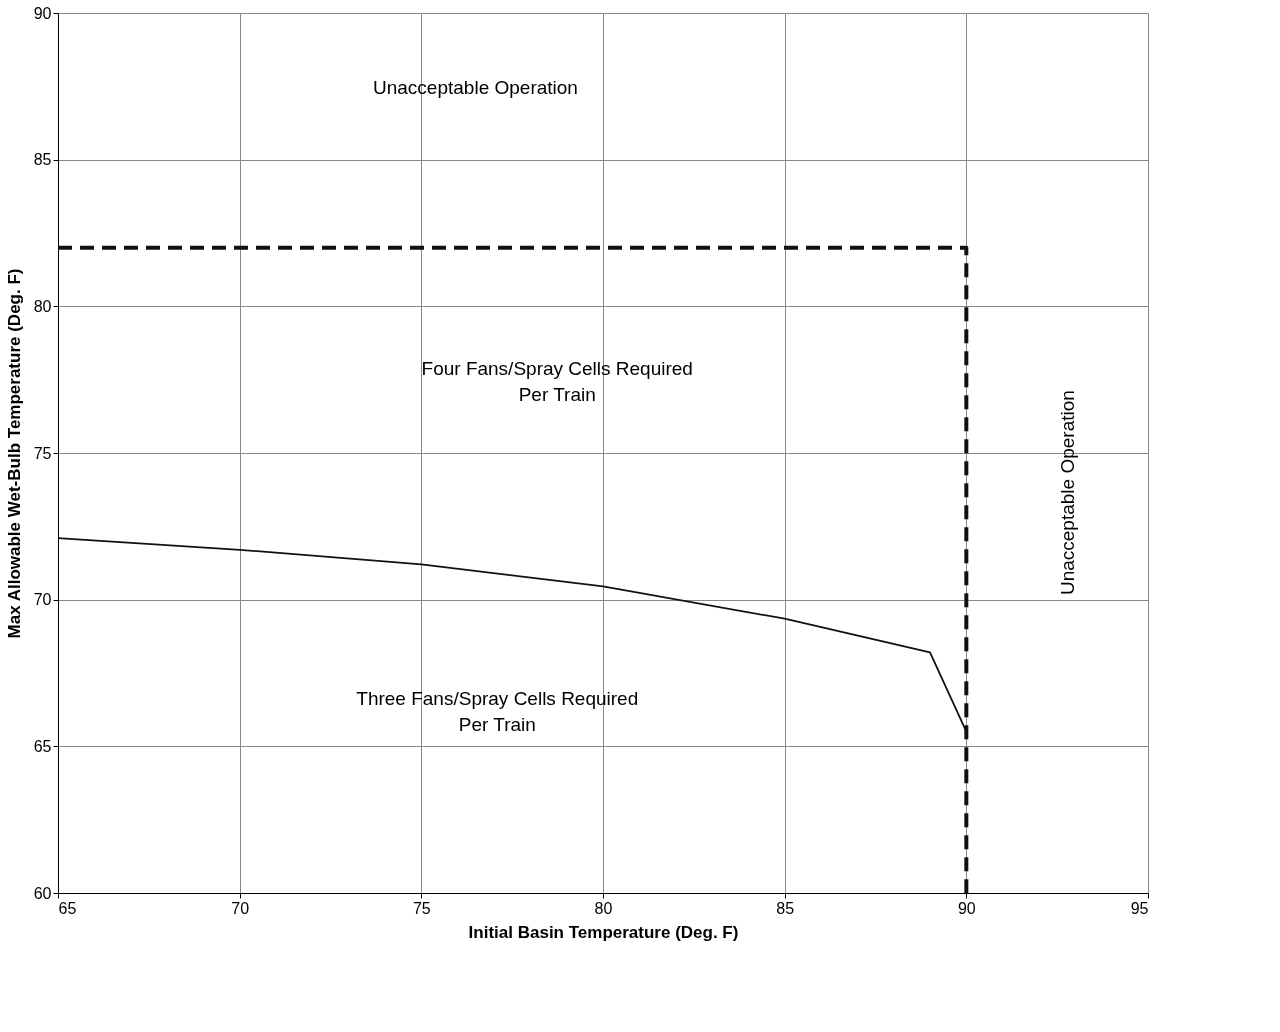  I want to click on y-tick-label: 80, so click(42, 306).